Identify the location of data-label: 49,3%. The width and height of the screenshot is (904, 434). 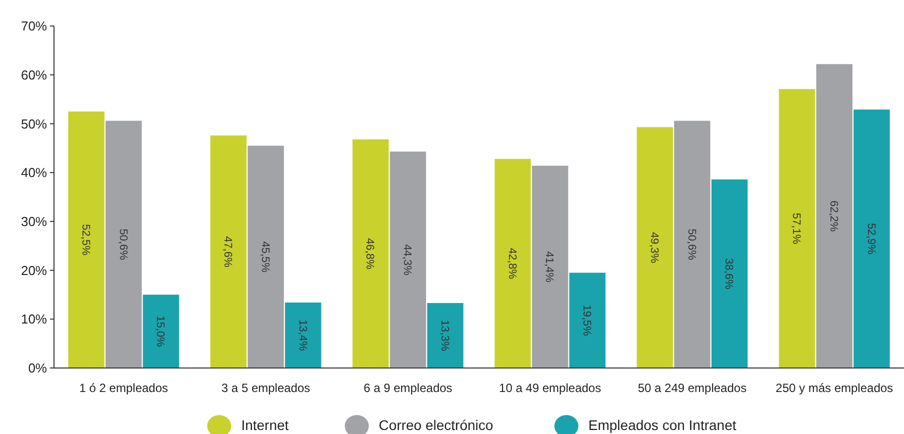
(654, 248).